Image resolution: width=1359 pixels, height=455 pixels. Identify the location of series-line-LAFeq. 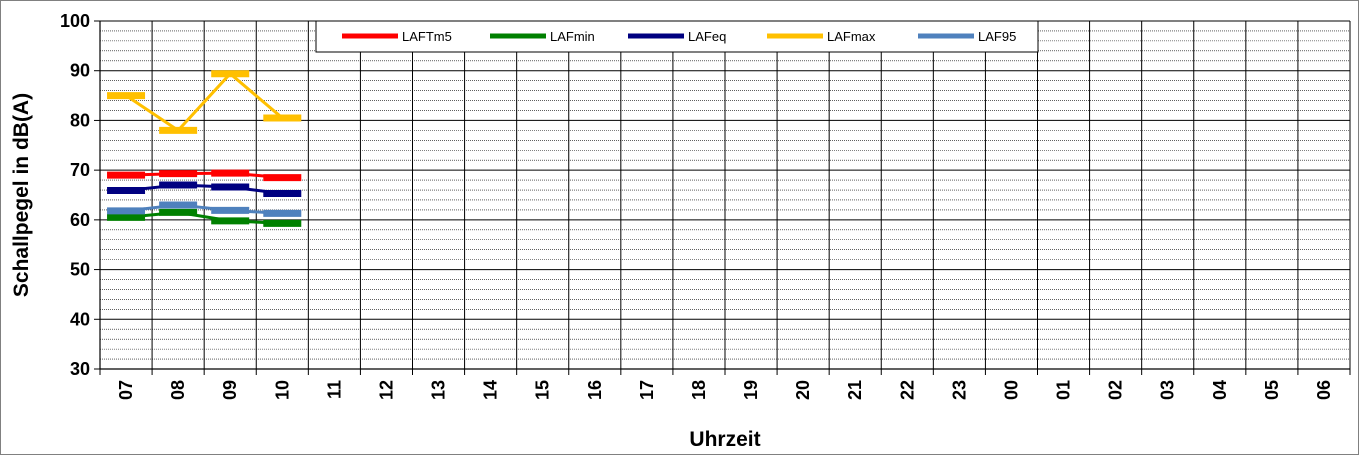
(204, 189).